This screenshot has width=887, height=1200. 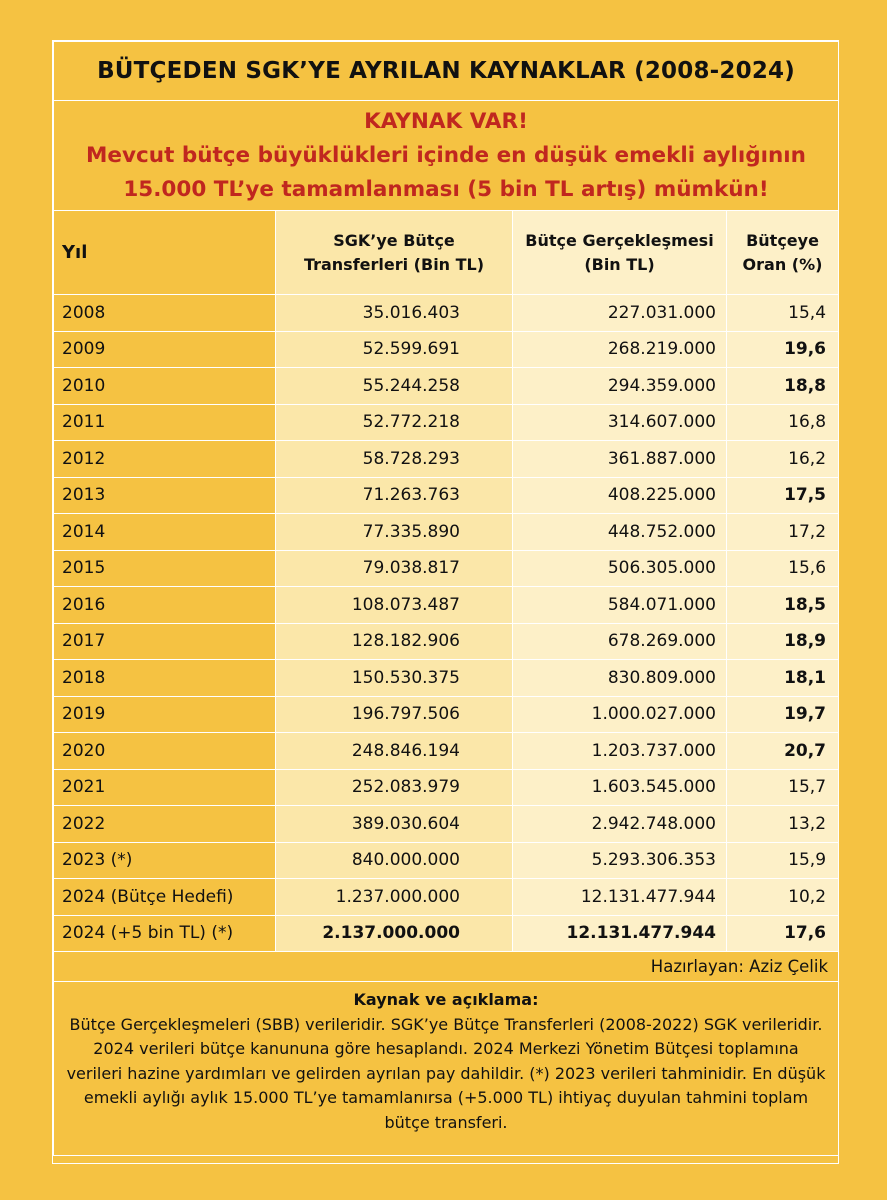 I want to click on cell-budget-ratio: 15,6, so click(x=782, y=568).